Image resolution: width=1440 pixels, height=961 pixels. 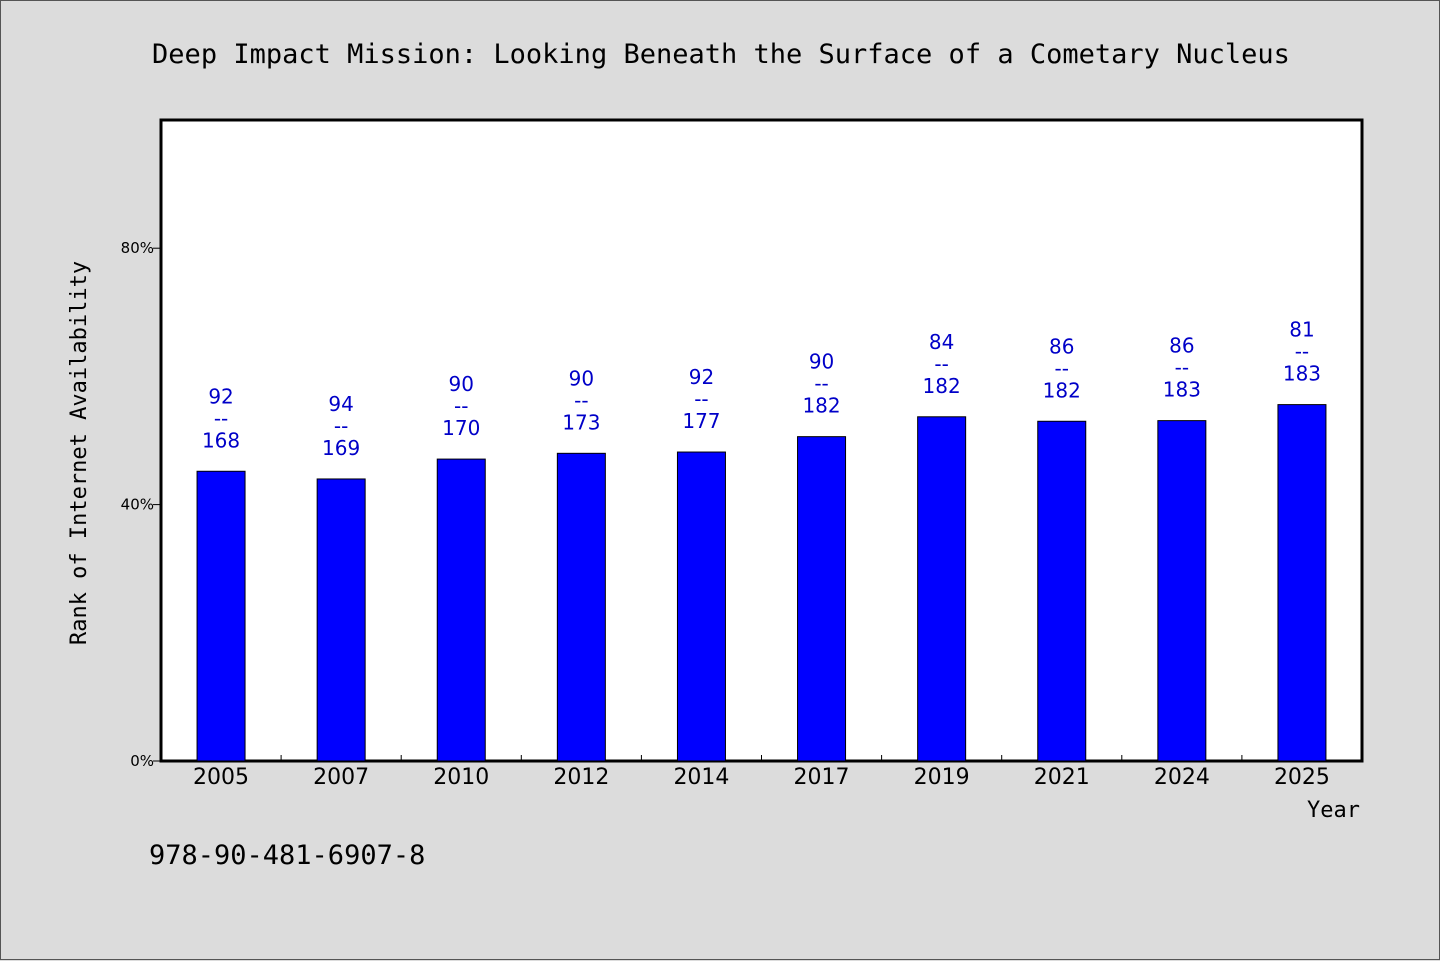 What do you see at coordinates (1061, 346) in the screenshot?
I see `data-label-rank-2021: 86` at bounding box center [1061, 346].